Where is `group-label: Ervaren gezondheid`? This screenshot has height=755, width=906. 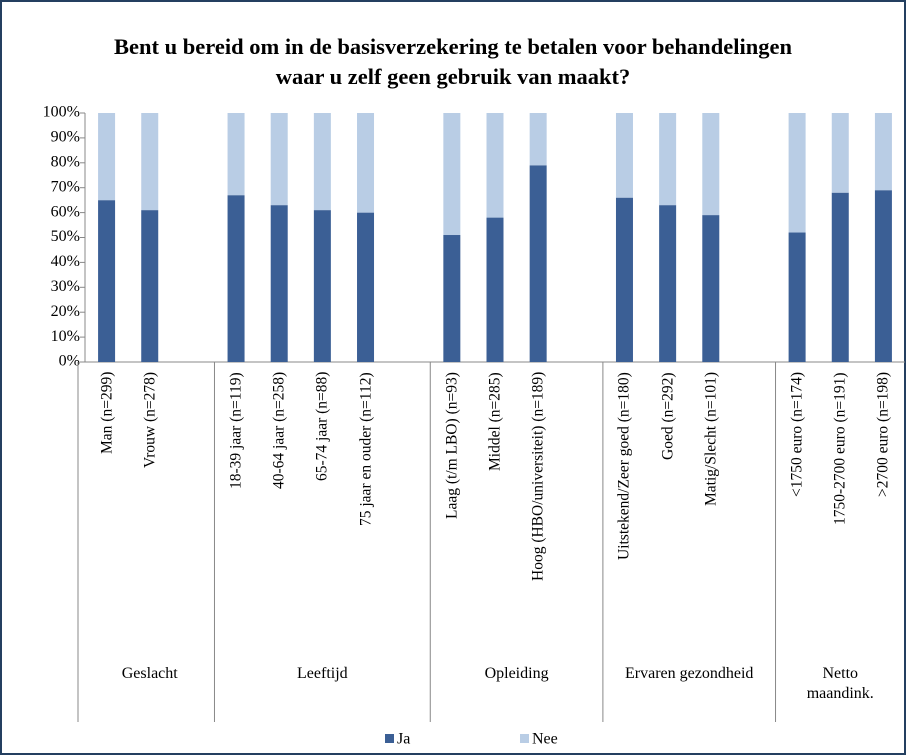 group-label: Ervaren gezondheid is located at coordinates (689, 673).